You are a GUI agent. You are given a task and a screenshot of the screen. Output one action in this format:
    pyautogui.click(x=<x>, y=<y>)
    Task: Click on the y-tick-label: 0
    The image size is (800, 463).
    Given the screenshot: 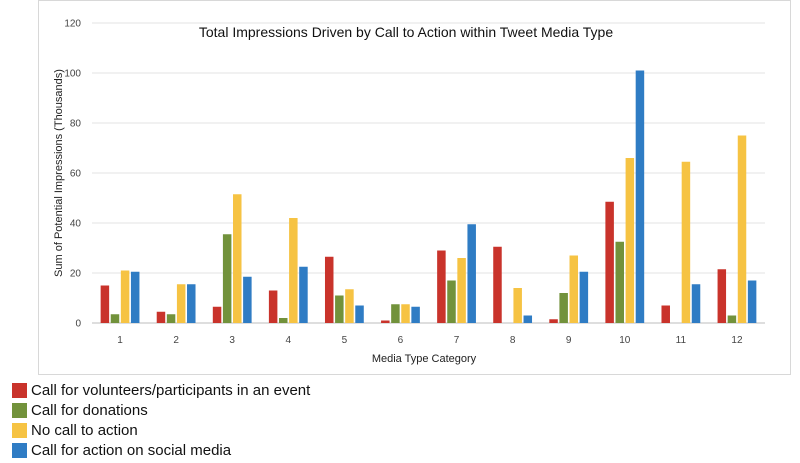 What is the action you would take?
    pyautogui.click(x=78, y=324)
    